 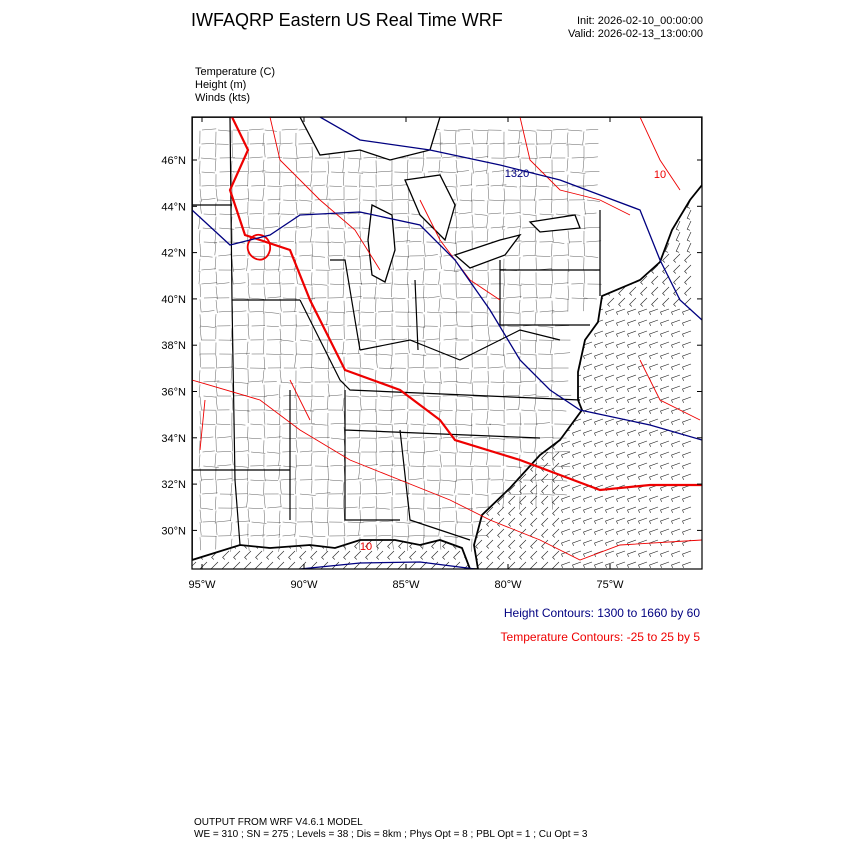 I want to click on temperature-legend: Temperature Contours: -25 to 25 by 5, so click(x=601, y=637).